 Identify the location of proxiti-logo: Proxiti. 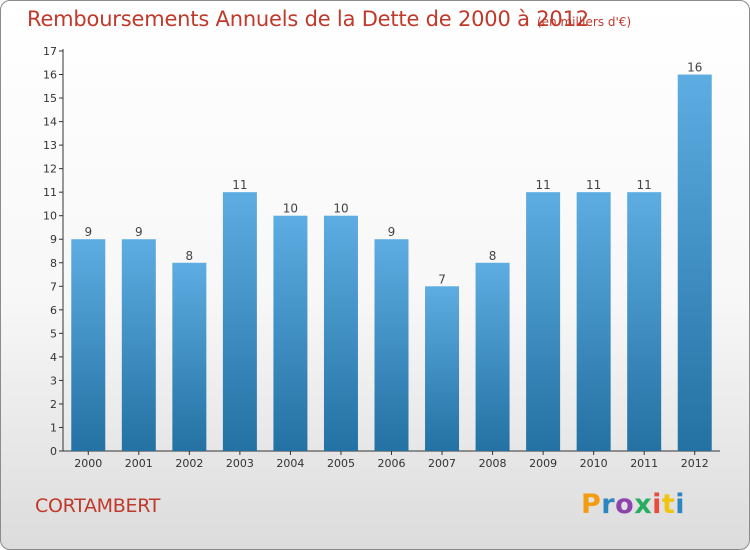
(633, 504).